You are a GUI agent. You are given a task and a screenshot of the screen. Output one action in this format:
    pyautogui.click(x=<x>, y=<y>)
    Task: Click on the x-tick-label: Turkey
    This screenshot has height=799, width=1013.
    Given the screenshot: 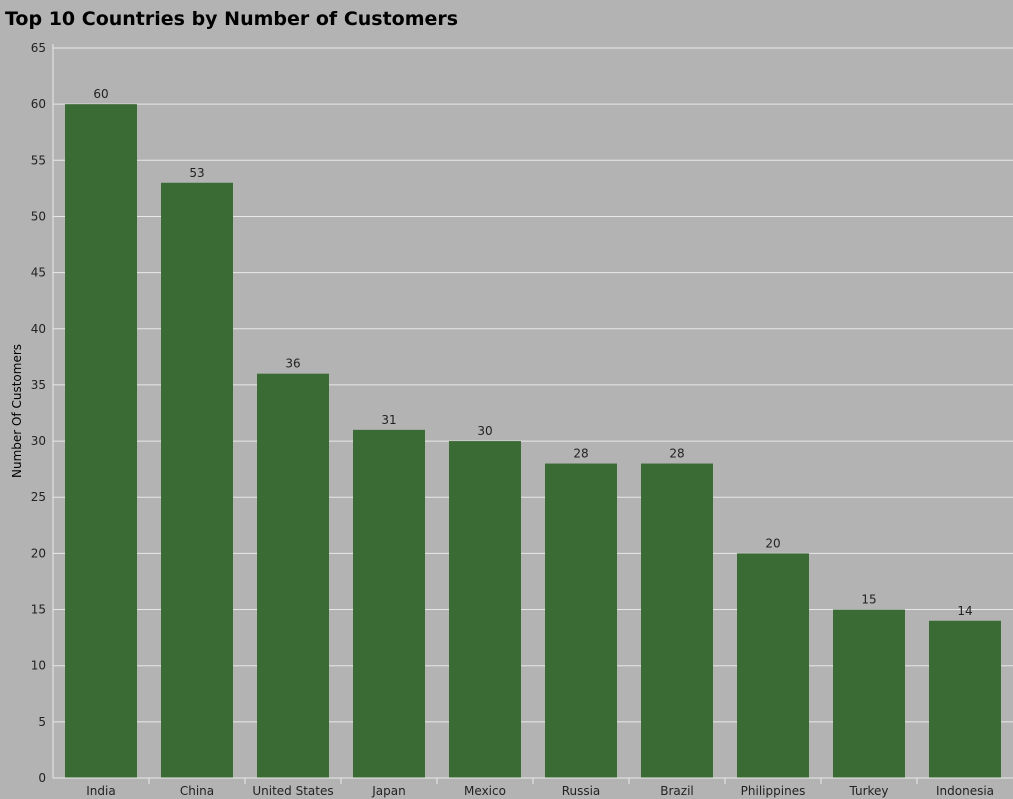 What is the action you would take?
    pyautogui.click(x=868, y=791)
    